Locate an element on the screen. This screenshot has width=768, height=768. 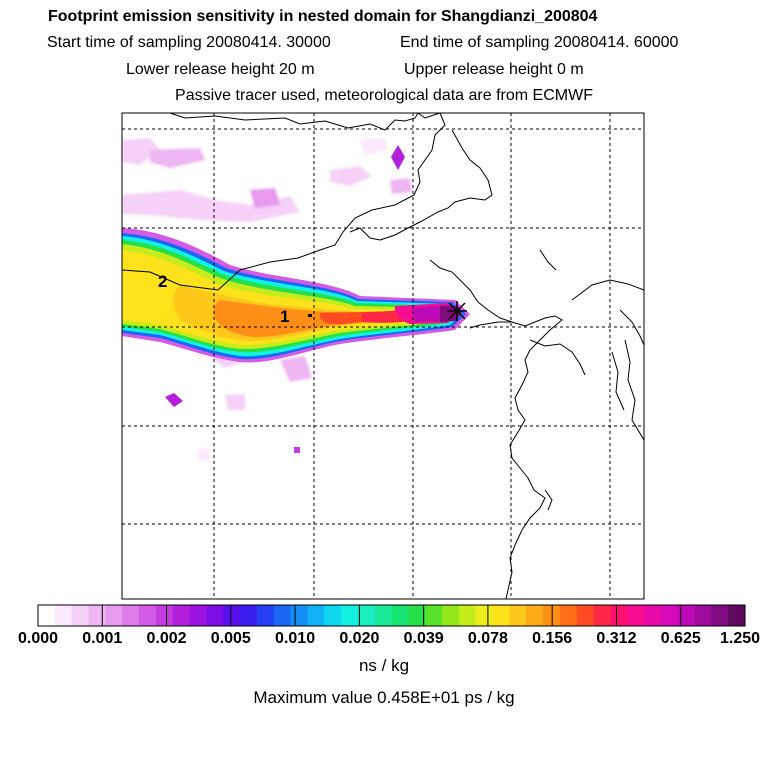
colorbar-tick-label: 0.001 is located at coordinates (102, 638).